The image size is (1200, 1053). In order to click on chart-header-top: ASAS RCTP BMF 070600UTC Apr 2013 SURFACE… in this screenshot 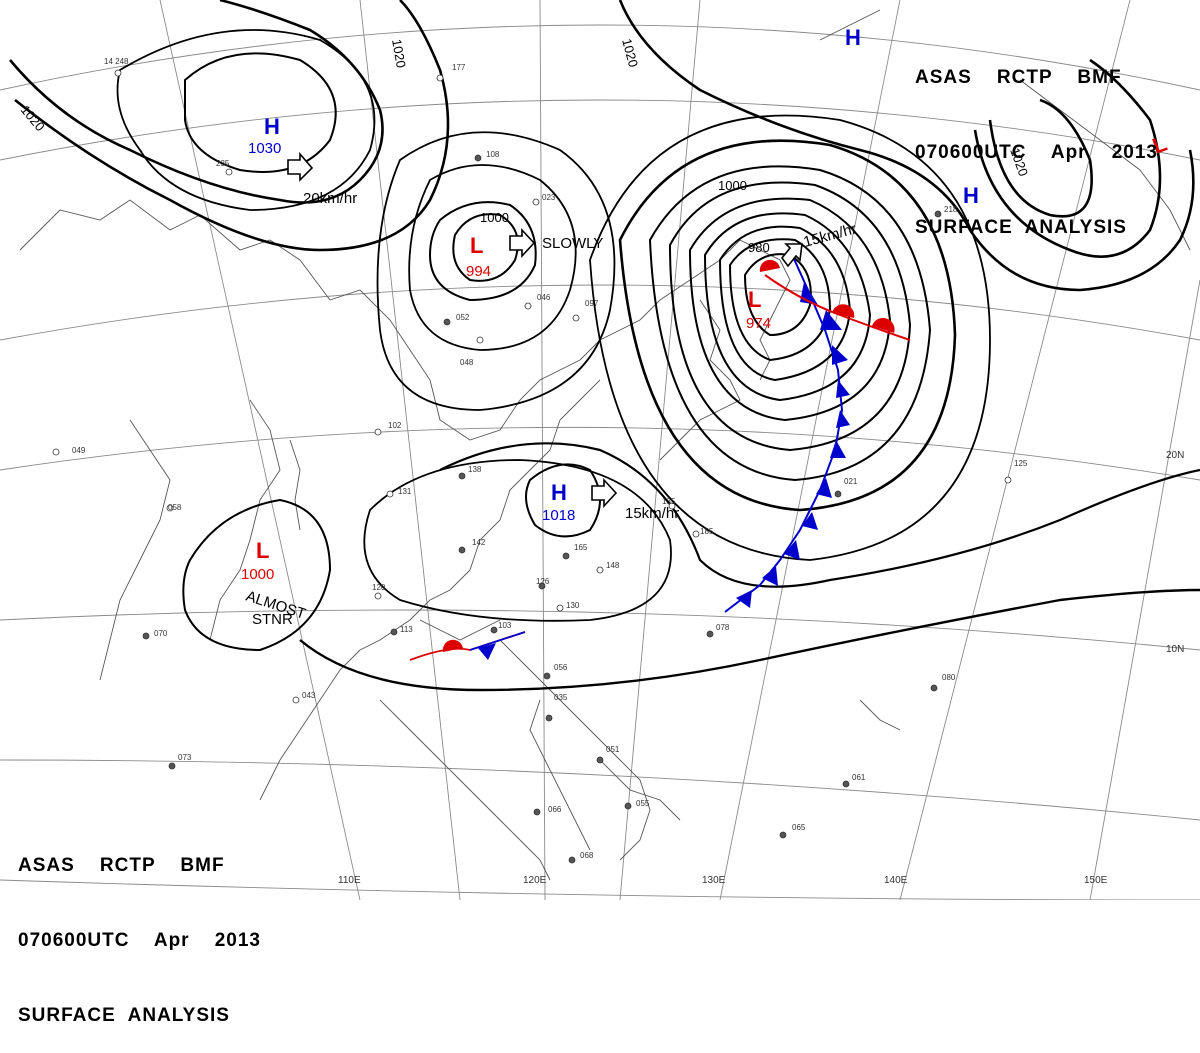, I will do `click(1036, 140)`.